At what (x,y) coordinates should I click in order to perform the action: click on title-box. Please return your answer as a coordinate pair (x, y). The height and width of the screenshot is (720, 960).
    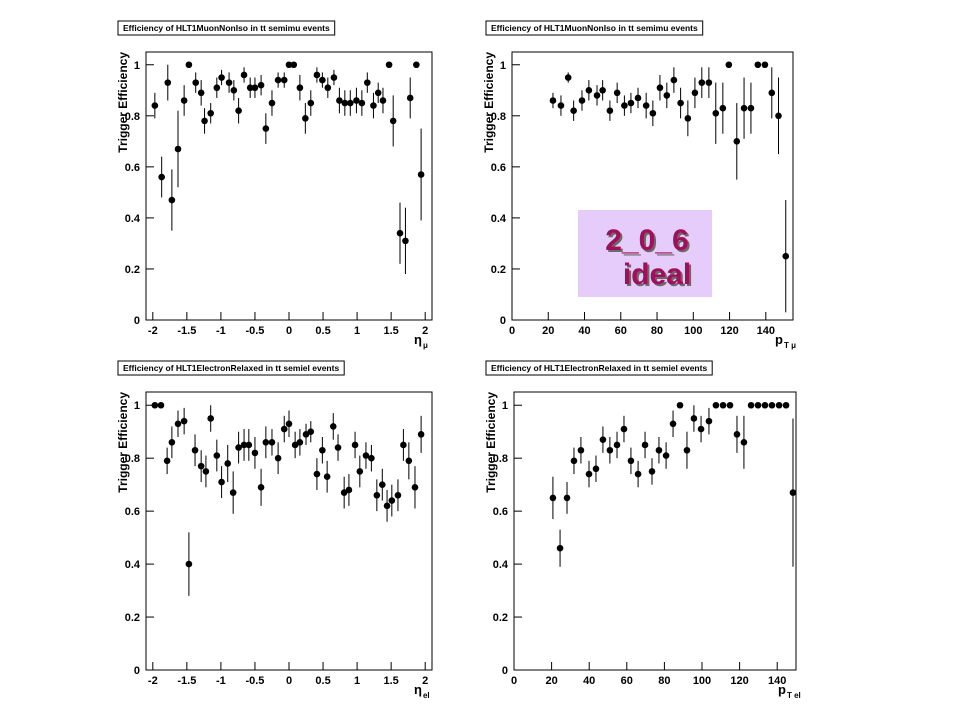
    Looking at the image, I should click on (226, 28).